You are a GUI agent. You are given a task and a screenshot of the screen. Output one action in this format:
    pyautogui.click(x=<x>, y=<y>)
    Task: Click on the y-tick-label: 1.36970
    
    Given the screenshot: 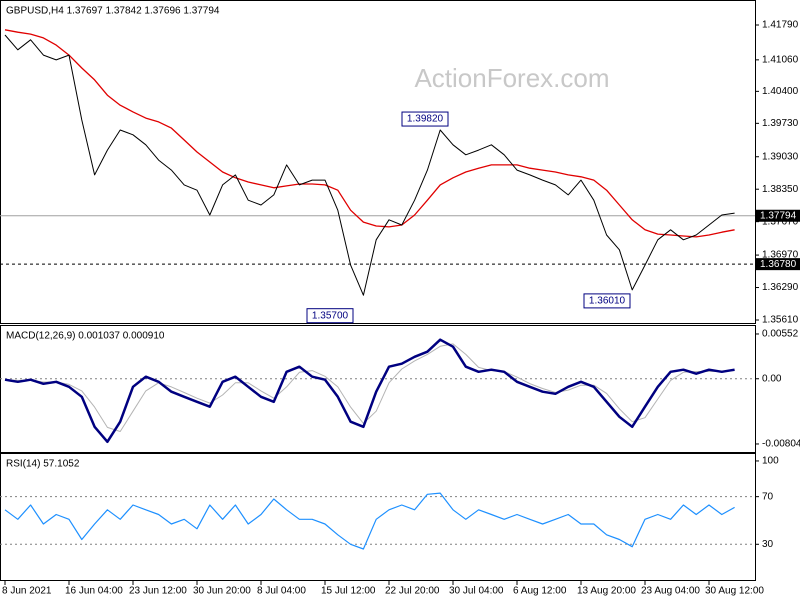 What is the action you would take?
    pyautogui.click(x=780, y=255)
    